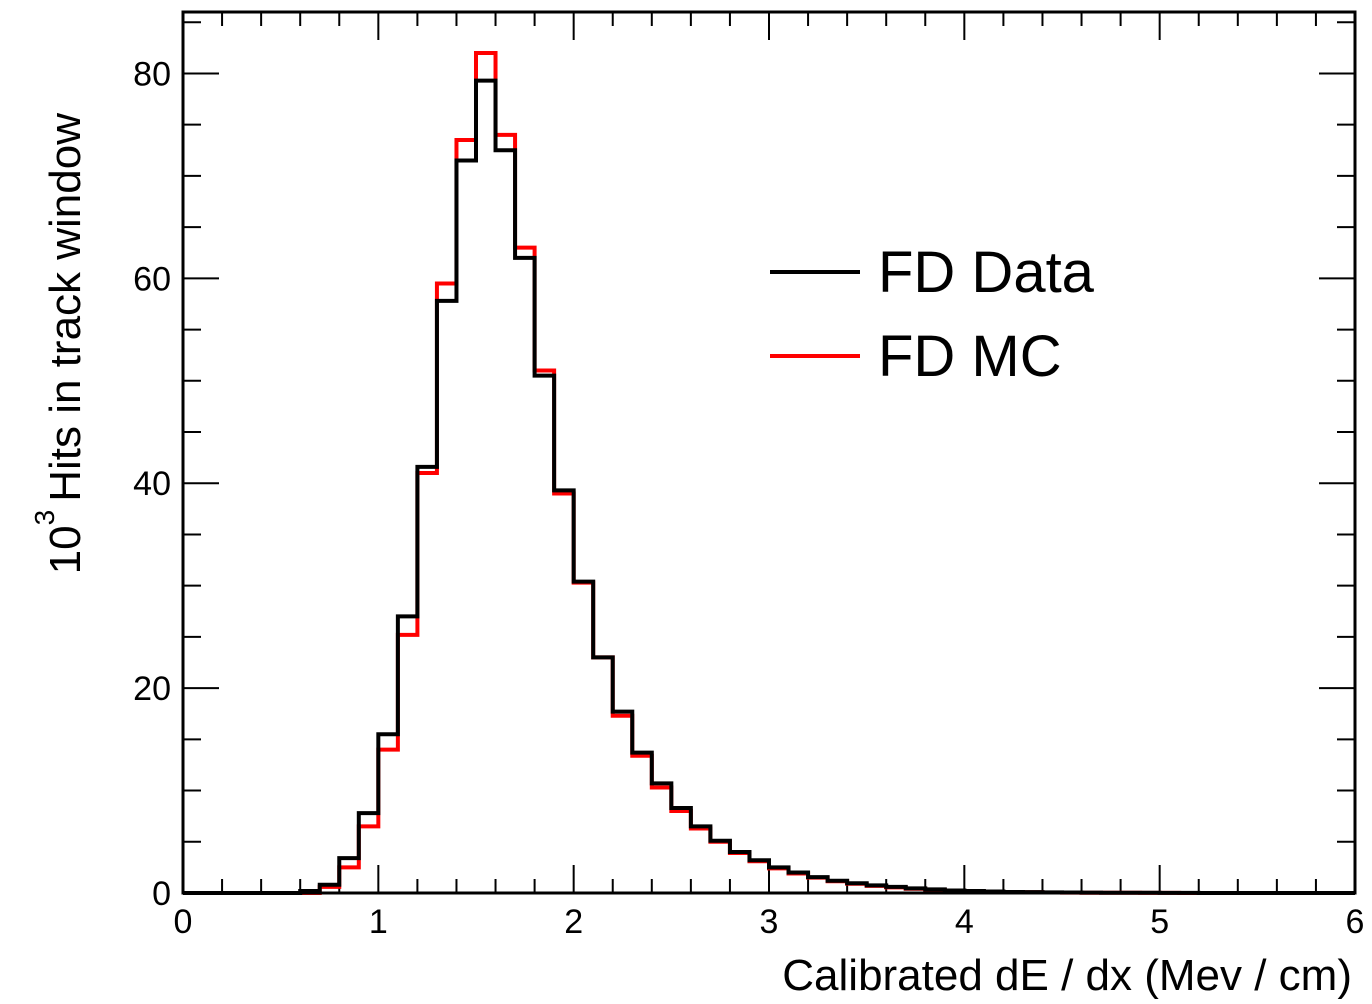  I want to click on x-axis-title: Calibrated dE / dx (Mev / cm), so click(1067, 975).